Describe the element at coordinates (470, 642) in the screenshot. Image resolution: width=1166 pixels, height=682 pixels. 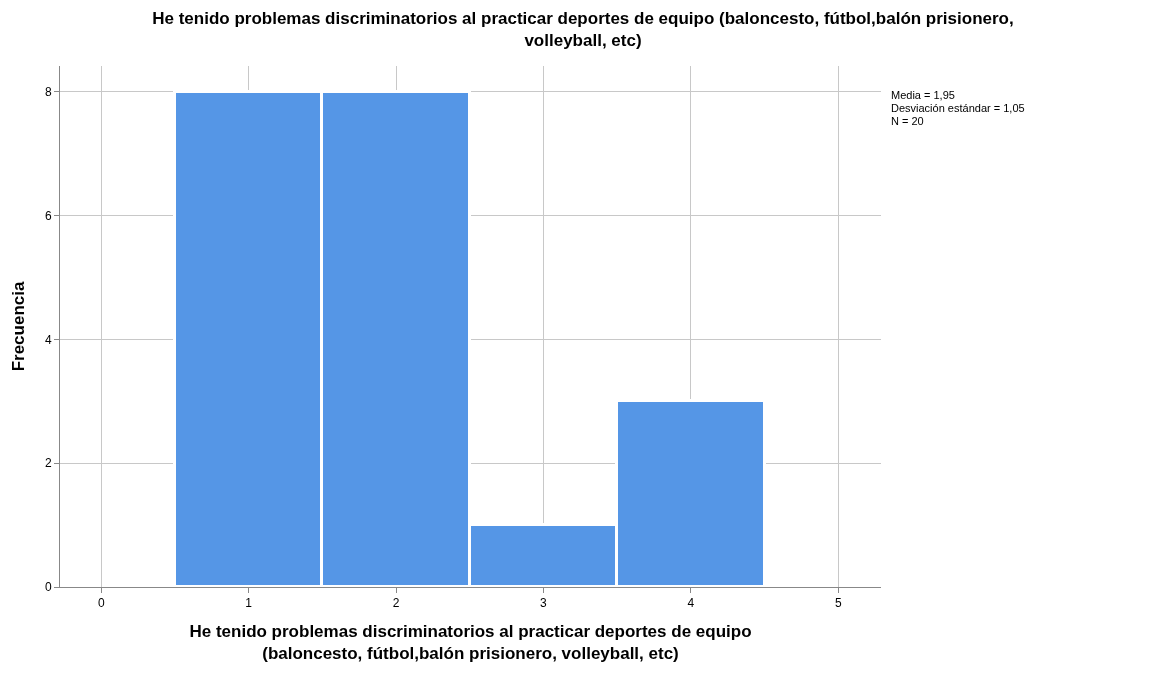
I see `x-axis-title: He tenido problemas discriminatorios al practicar deportes de equipo (baloncesto, fútbol,balón prisionero, volleyball, etc)` at that location.